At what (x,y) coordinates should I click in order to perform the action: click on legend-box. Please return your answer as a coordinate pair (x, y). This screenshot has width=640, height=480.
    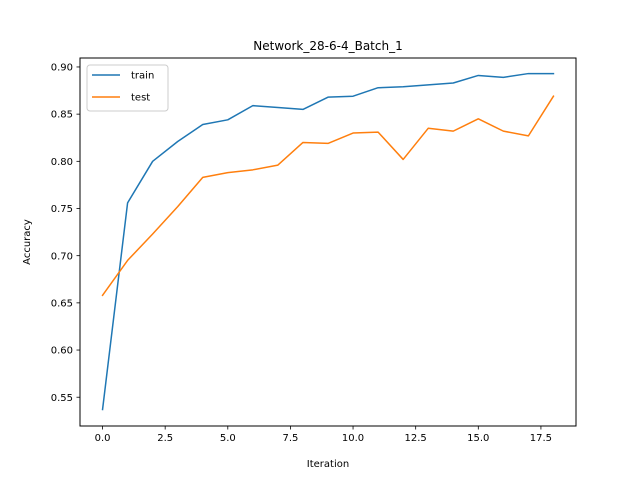
    Looking at the image, I should click on (127, 88).